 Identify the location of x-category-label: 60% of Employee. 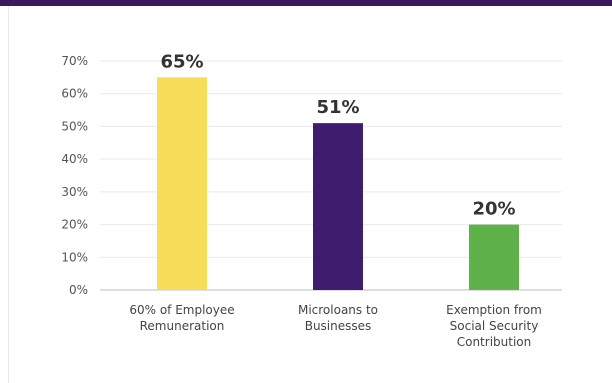
(181, 310).